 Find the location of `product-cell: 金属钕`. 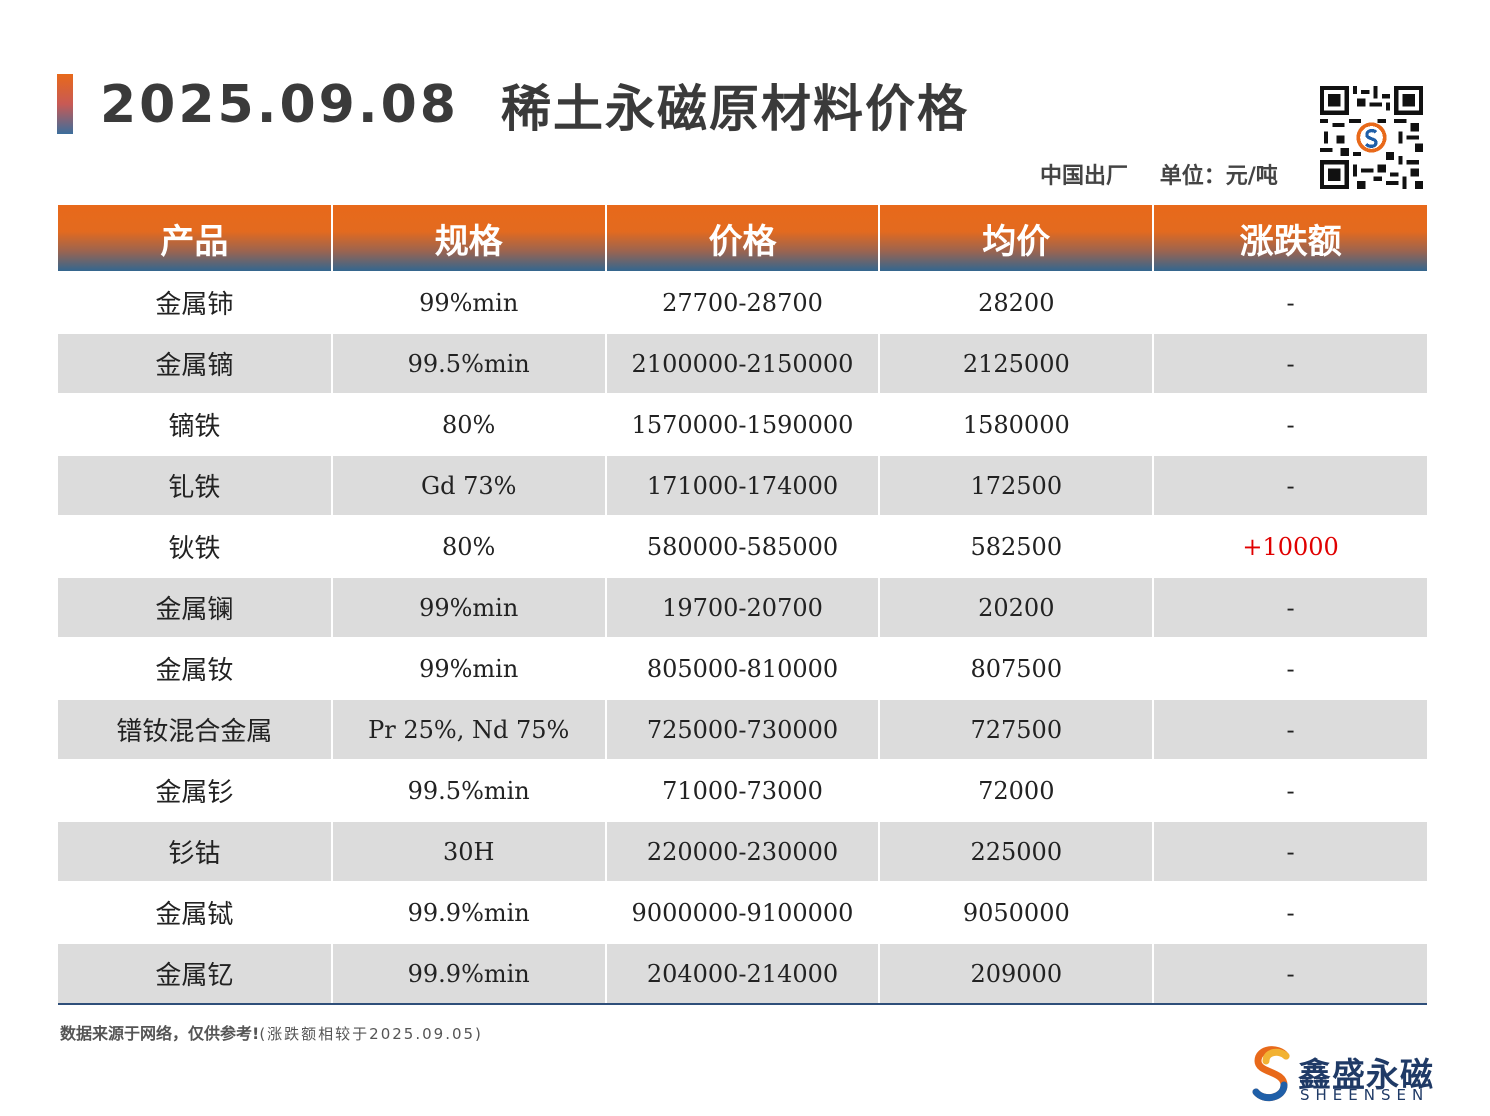

product-cell: 金属钕 is located at coordinates (195, 668).